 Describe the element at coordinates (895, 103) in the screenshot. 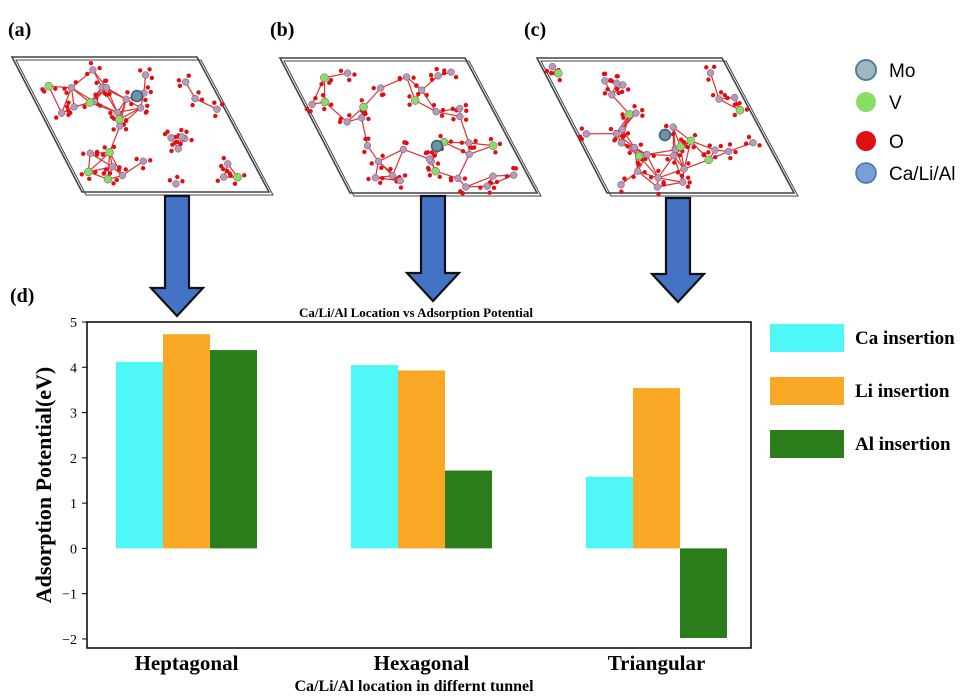

I see `v-legend-label: V` at that location.